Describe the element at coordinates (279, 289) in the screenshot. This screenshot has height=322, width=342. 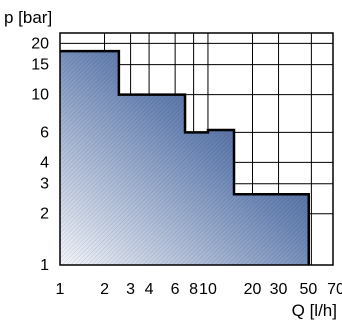
I see `x-tick-label: 30` at that location.